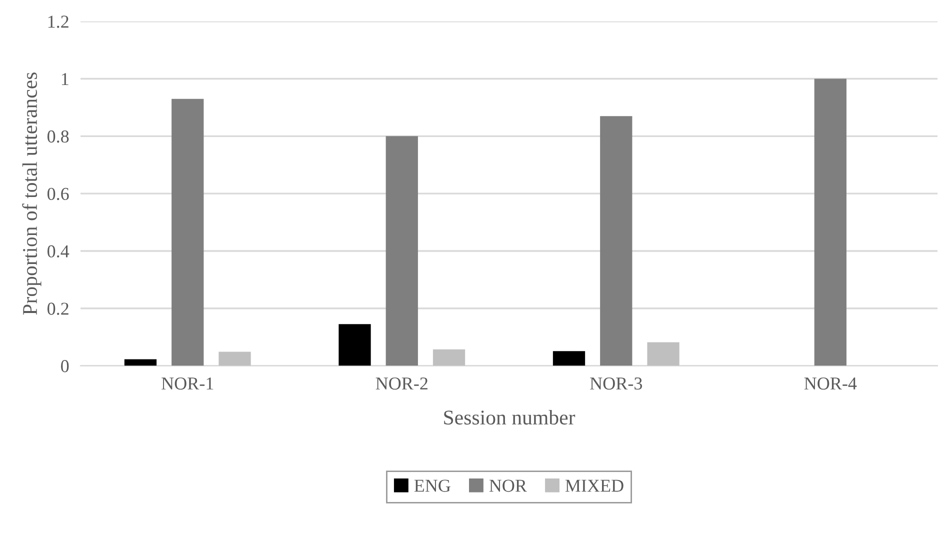 The image size is (947, 534). What do you see at coordinates (58, 22) in the screenshot?
I see `y-tick-label: 1.2` at bounding box center [58, 22].